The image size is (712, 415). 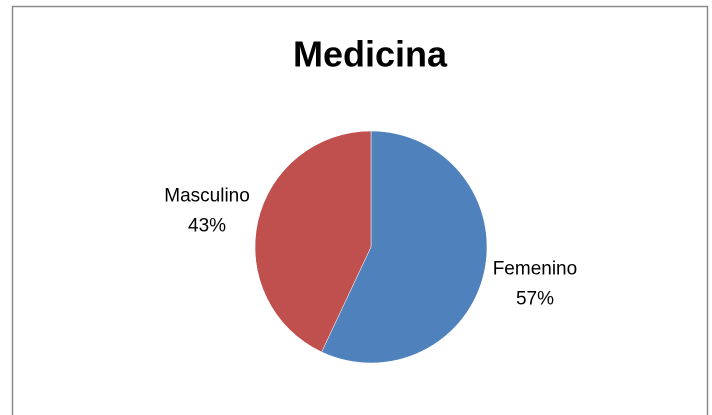 What do you see at coordinates (207, 195) in the screenshot?
I see `slice-label: Masculino` at bounding box center [207, 195].